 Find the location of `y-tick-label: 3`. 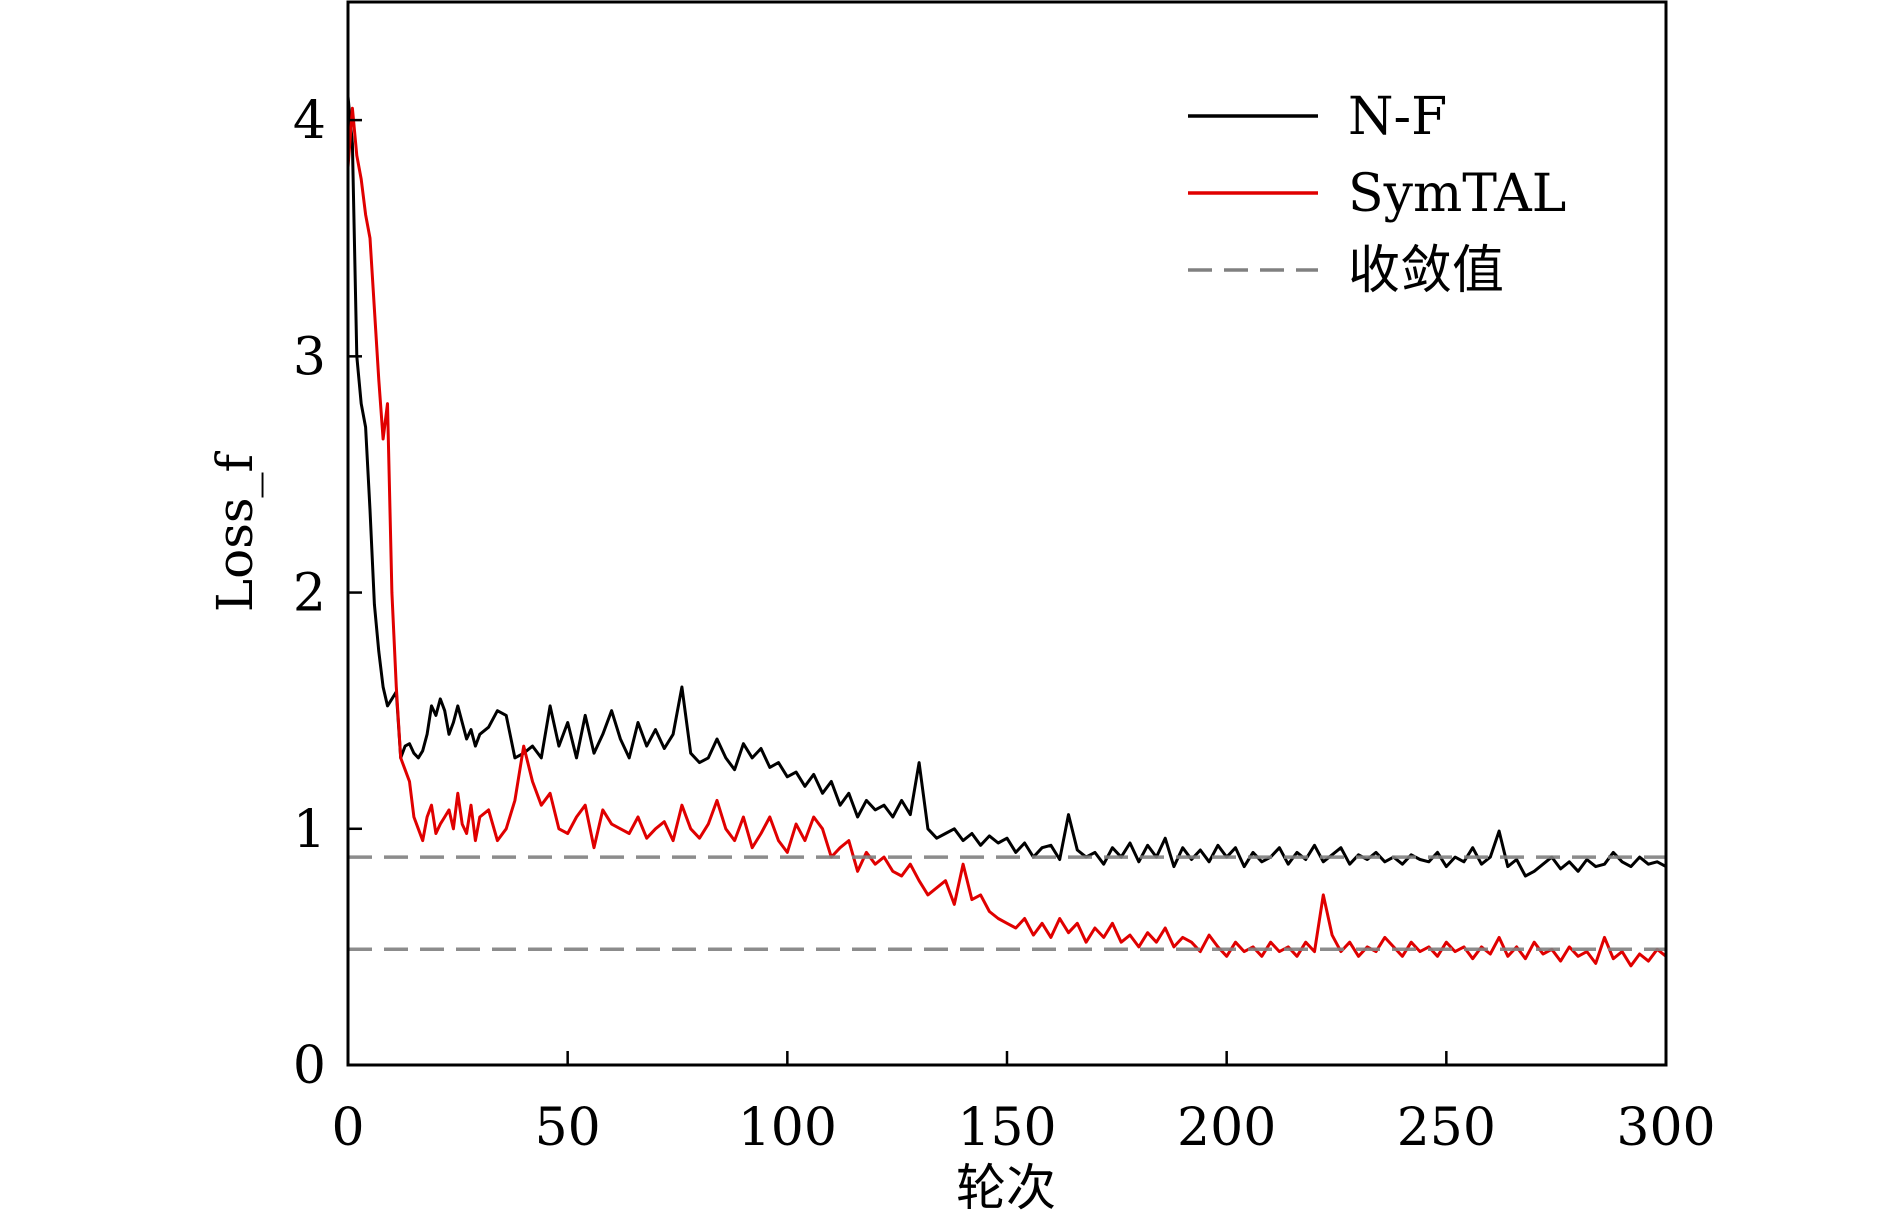

y-tick-label: 3 is located at coordinates (309, 357).